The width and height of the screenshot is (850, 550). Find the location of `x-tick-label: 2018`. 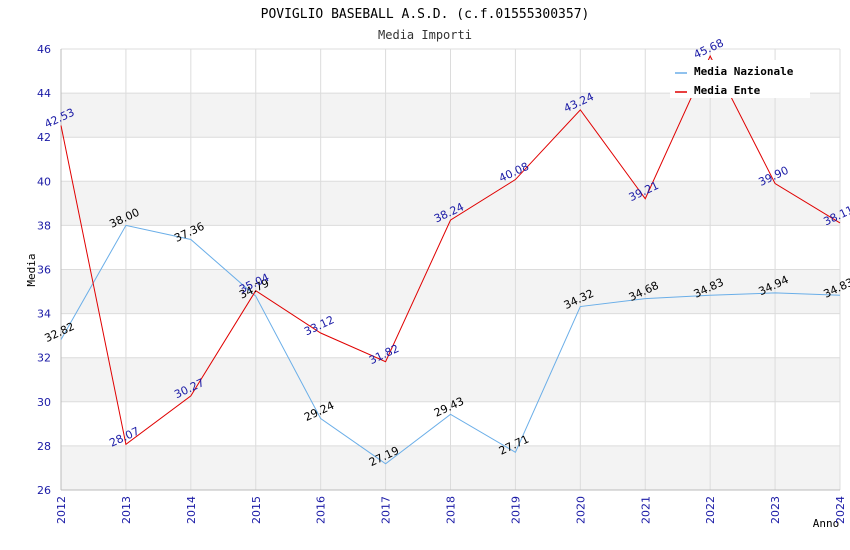

x-tick-label: 2018 is located at coordinates (451, 510).